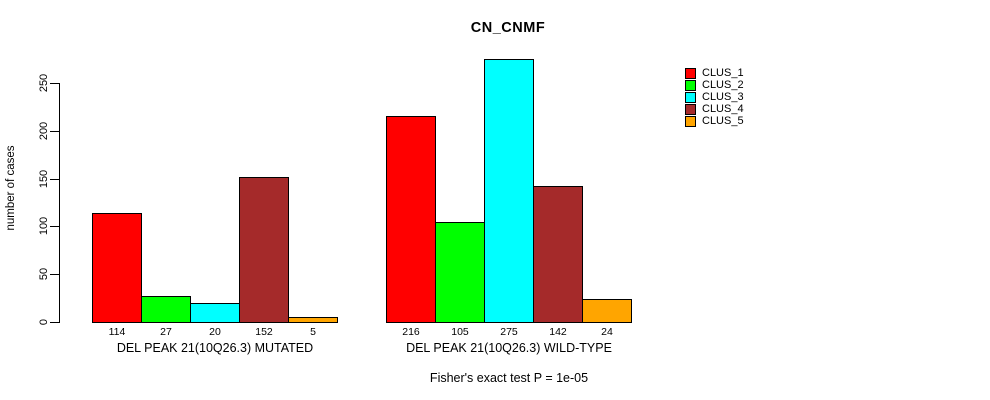  I want to click on legend-item: CLUS_3, so click(714, 97).